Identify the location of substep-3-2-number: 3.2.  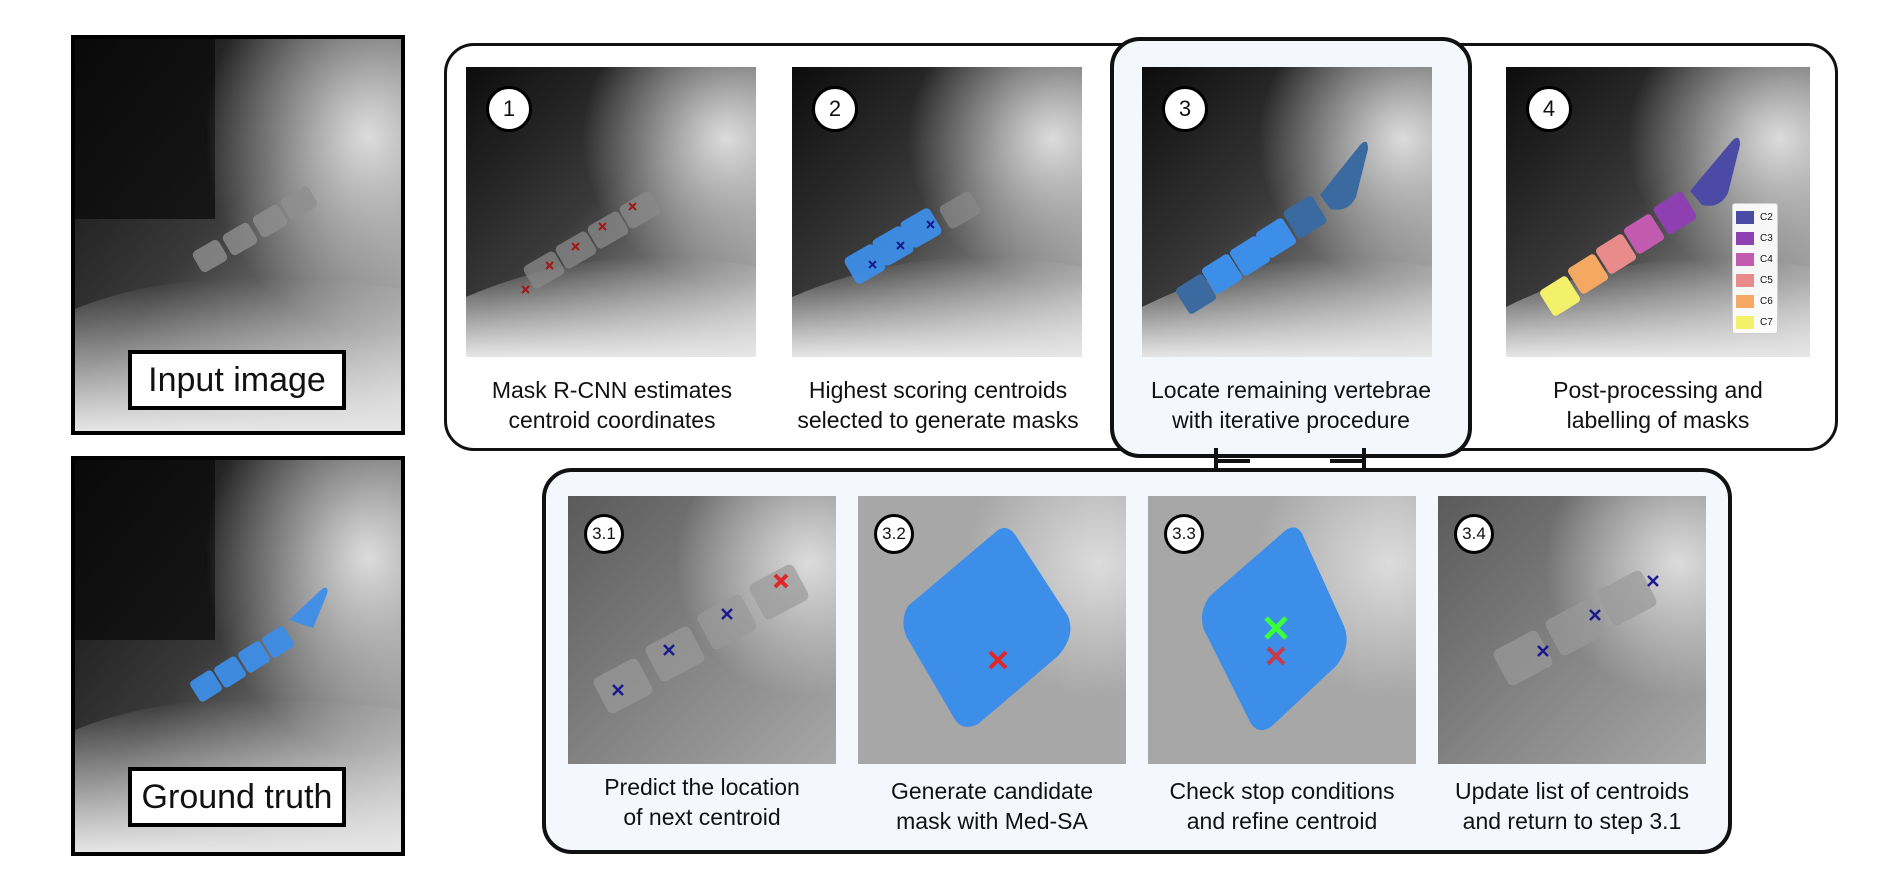
(894, 533).